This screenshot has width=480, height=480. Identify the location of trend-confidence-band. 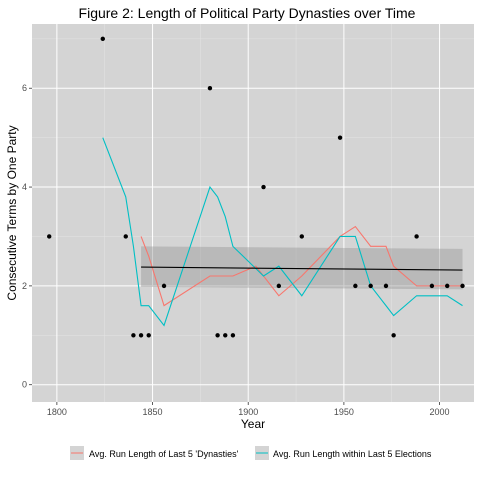
(302, 268).